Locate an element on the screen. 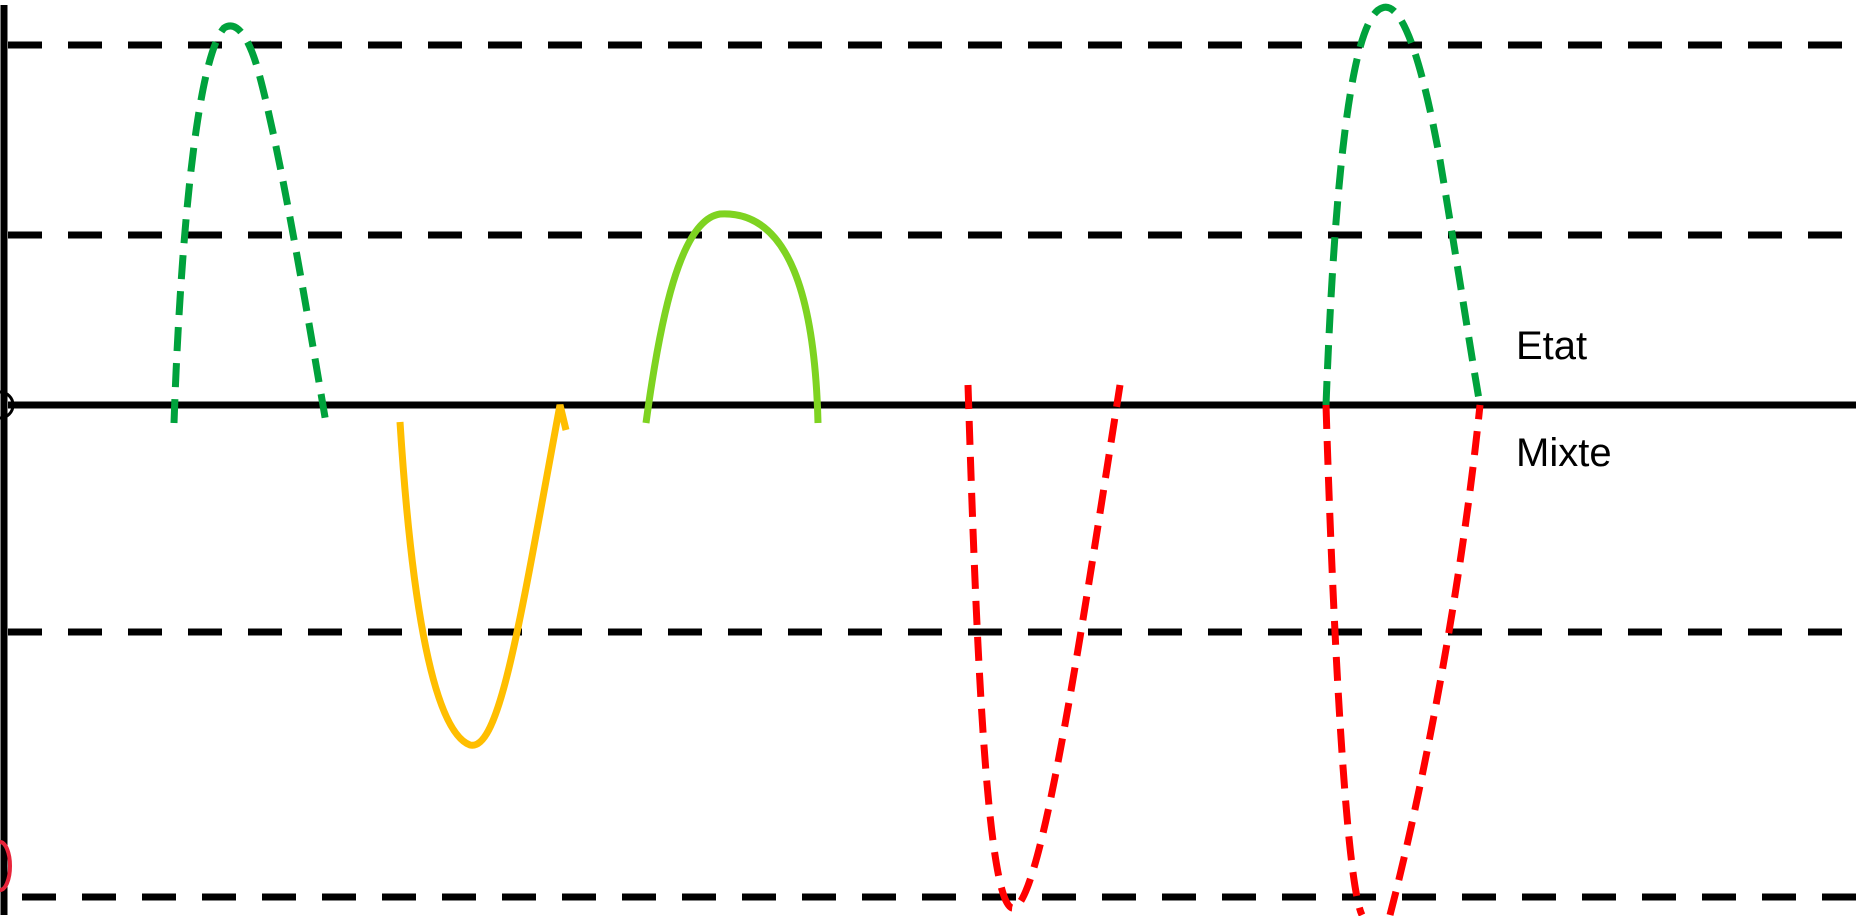 Image resolution: width=1856 pixels, height=916 pixels. orange-solid-dip is located at coordinates (483, 576).